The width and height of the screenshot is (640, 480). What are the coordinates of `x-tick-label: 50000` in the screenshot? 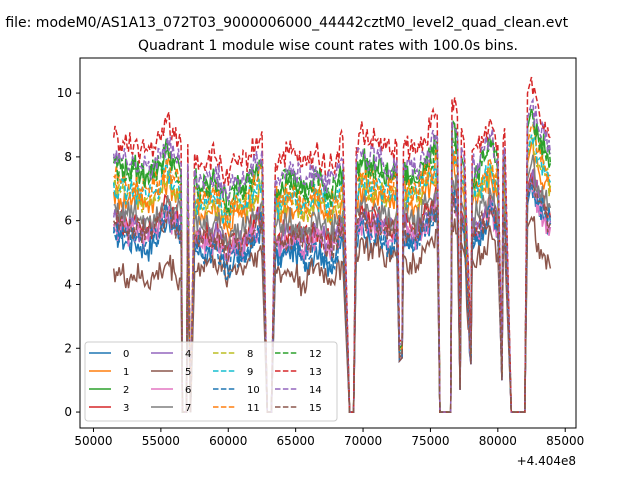 It's located at (93, 441).